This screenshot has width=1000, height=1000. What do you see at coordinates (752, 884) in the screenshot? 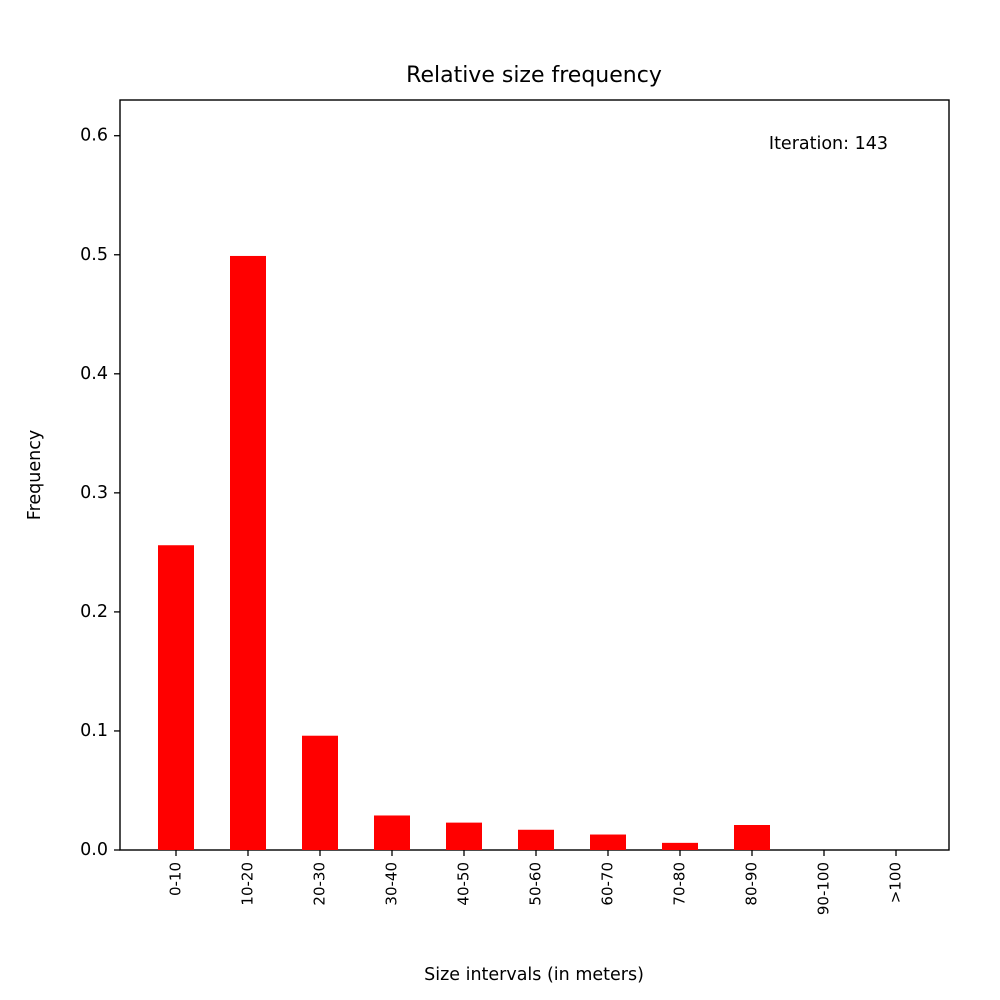
I see `x-tick-label: 80-90` at bounding box center [752, 884].